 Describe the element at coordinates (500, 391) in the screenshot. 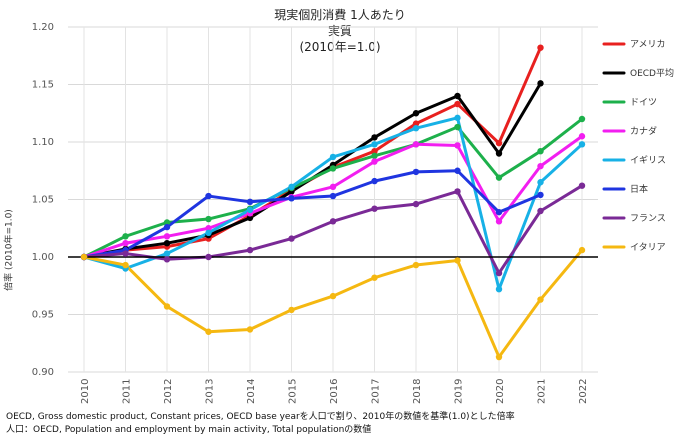

I see `x-tick-label: 2020` at that location.